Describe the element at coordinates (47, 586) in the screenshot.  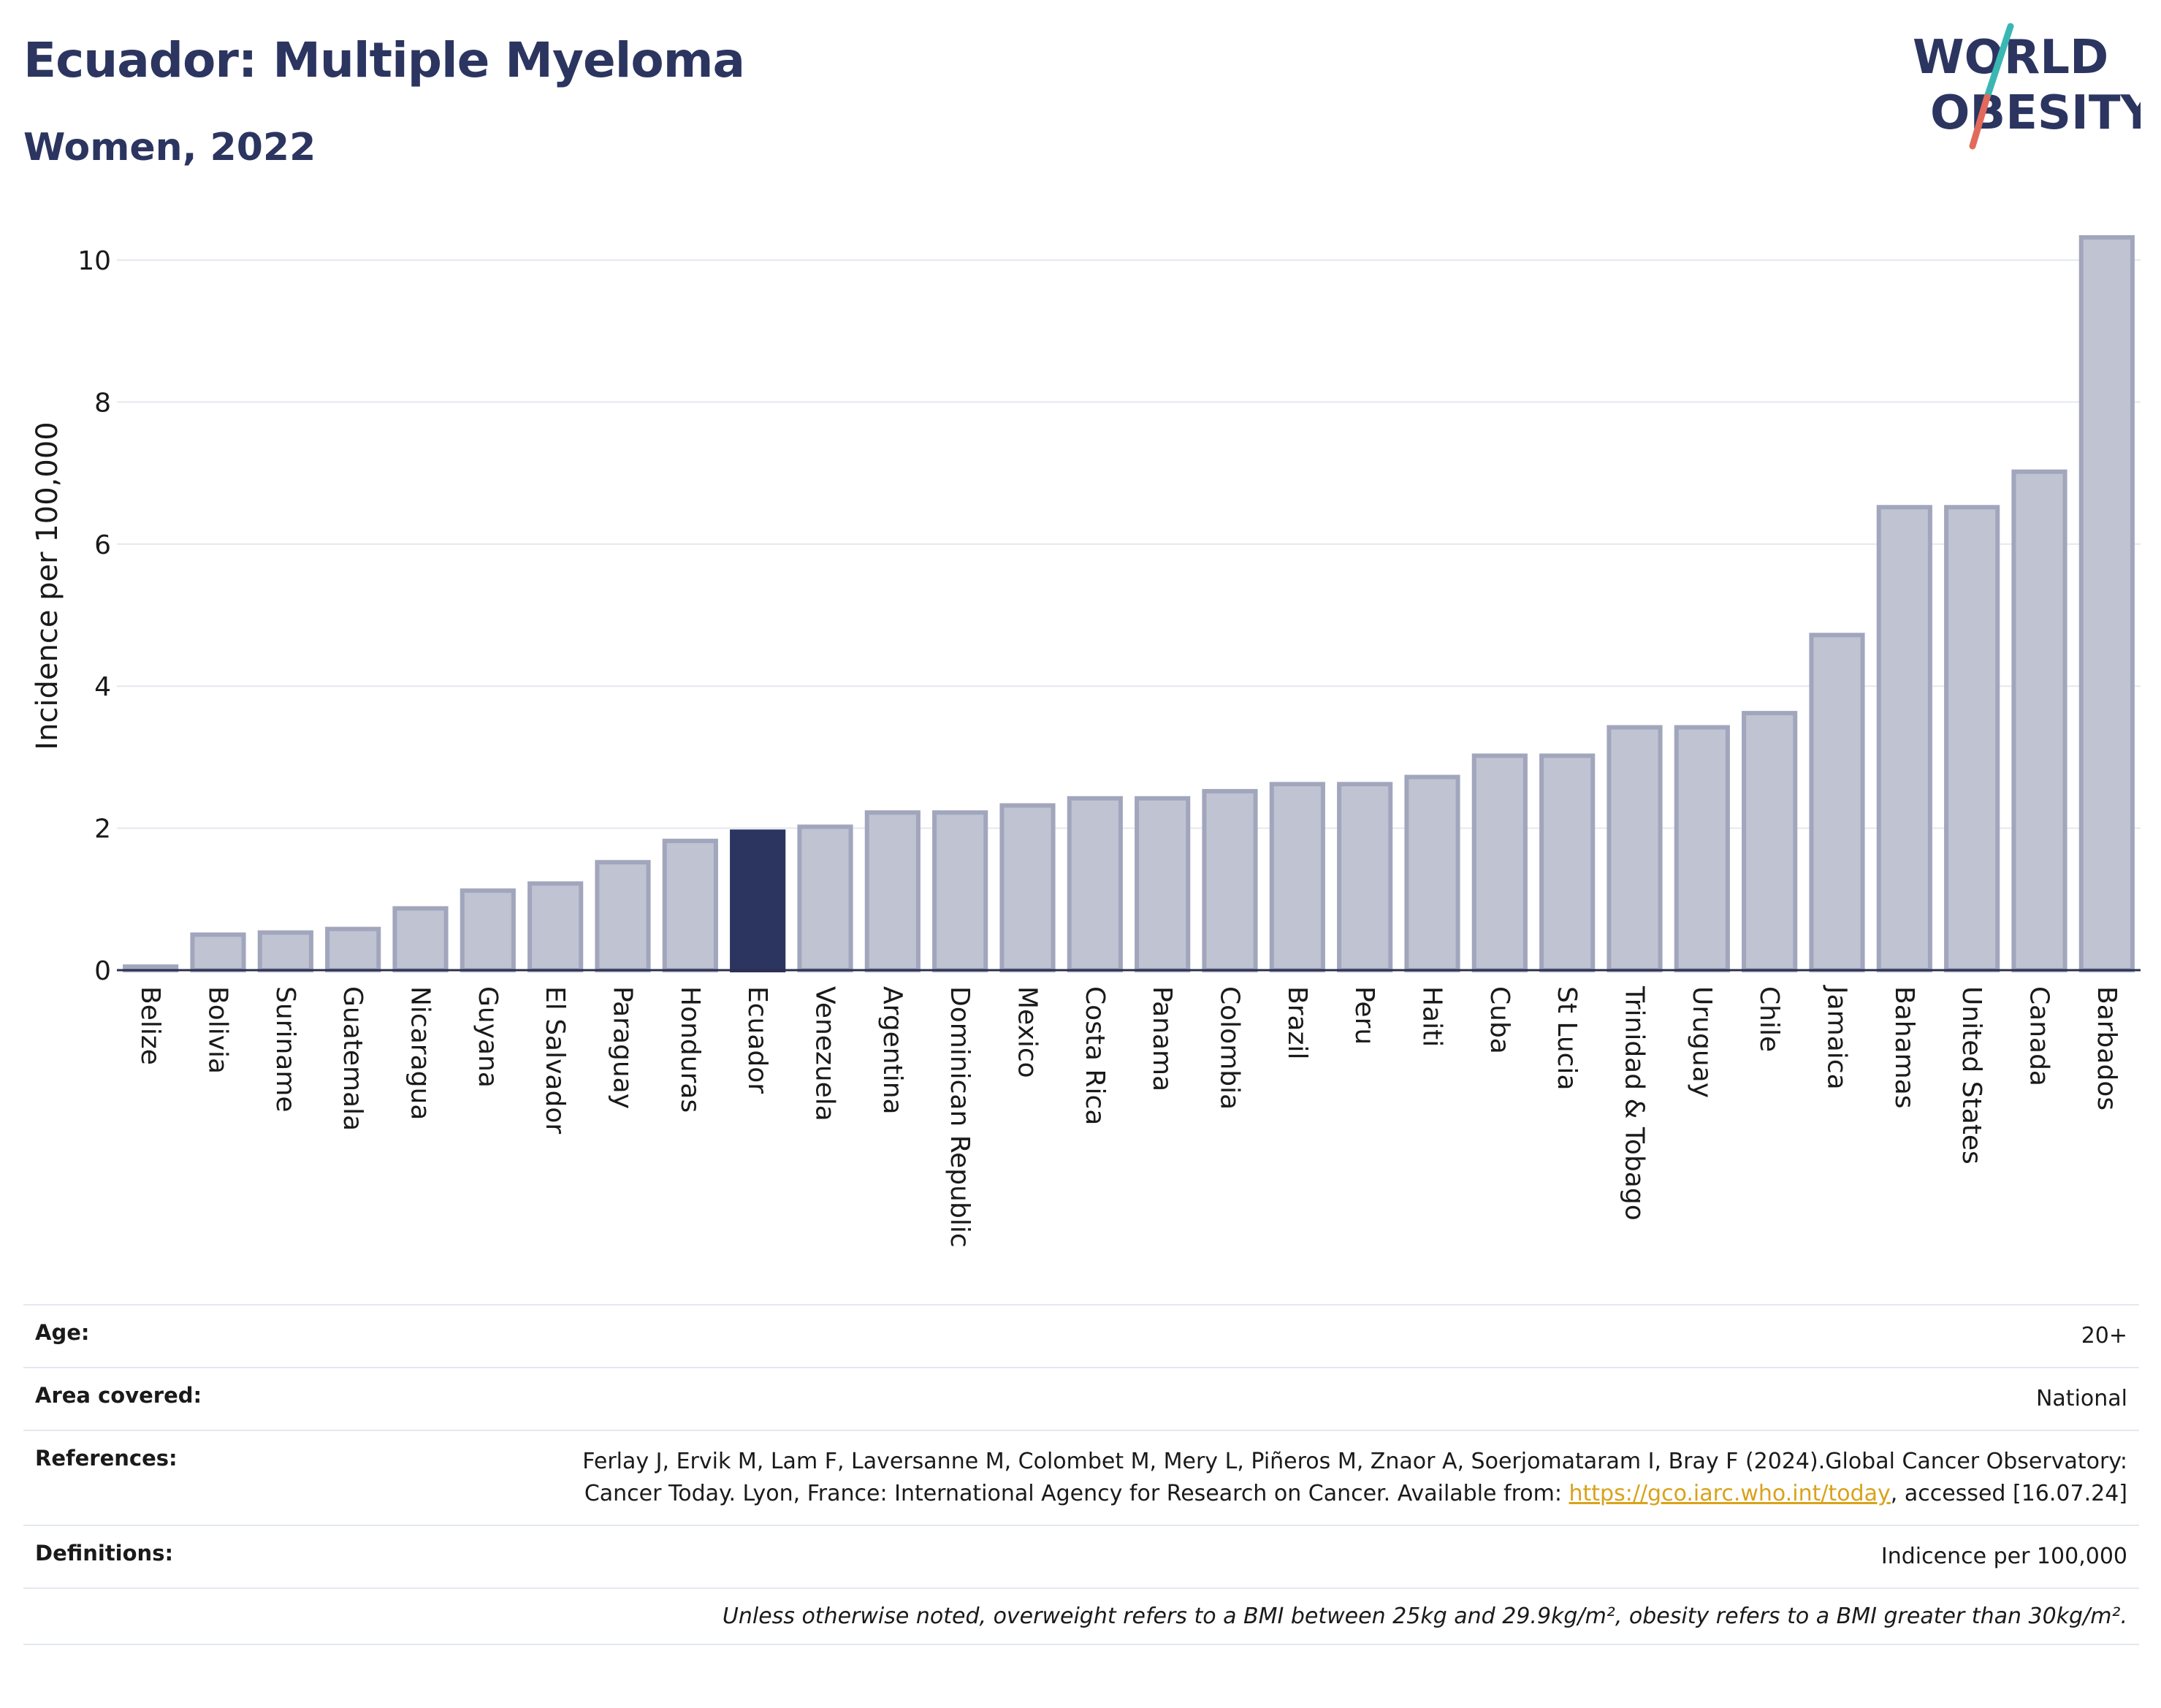
I see `y-axis-title: Incidence per 100,000` at that location.